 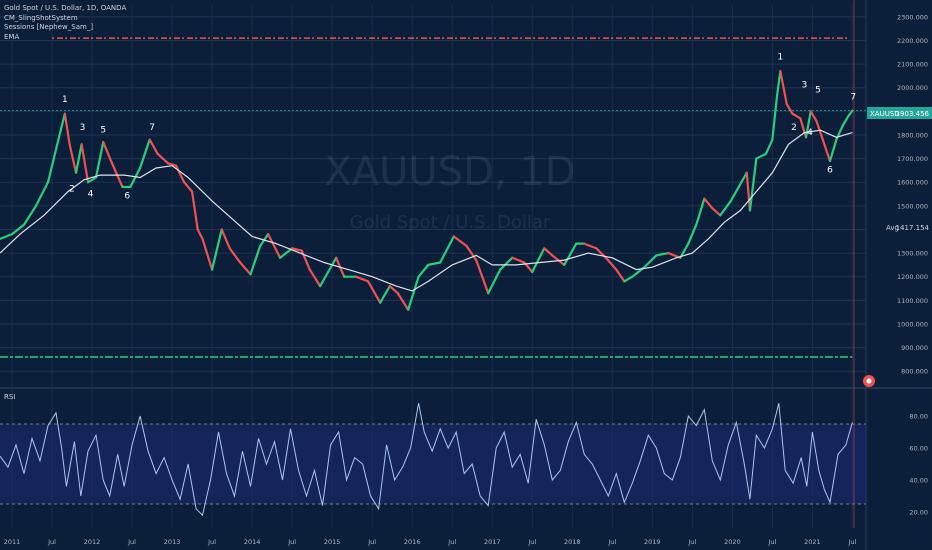 What do you see at coordinates (830, 171) in the screenshot?
I see `wave-label: 6` at bounding box center [830, 171].